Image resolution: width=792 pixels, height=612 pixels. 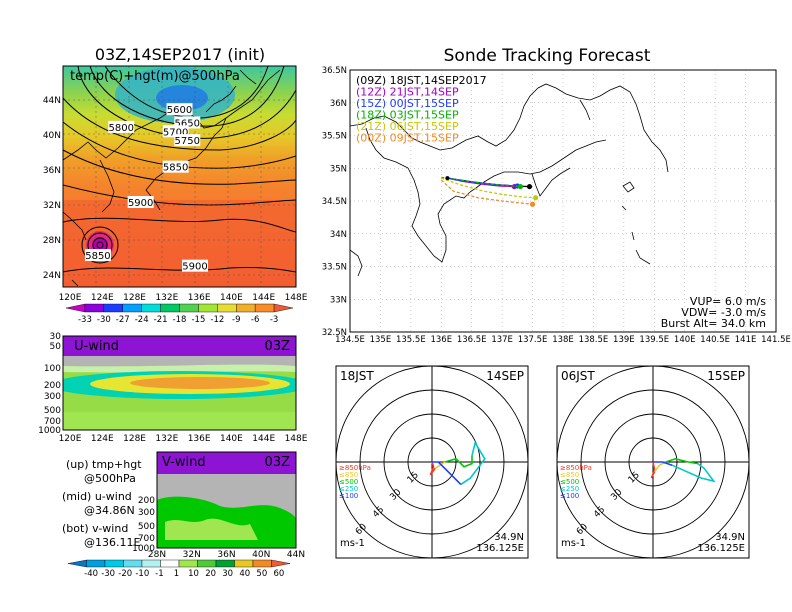 What do you see at coordinates (536, 198) in the screenshot?
I see `landing-point` at bounding box center [536, 198].